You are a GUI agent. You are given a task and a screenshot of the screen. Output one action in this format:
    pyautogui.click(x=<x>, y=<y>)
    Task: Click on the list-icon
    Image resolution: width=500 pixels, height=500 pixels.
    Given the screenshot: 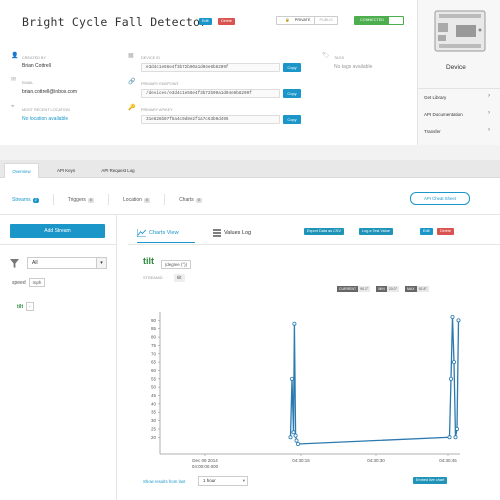 What is the action you would take?
    pyautogui.click(x=217, y=233)
    